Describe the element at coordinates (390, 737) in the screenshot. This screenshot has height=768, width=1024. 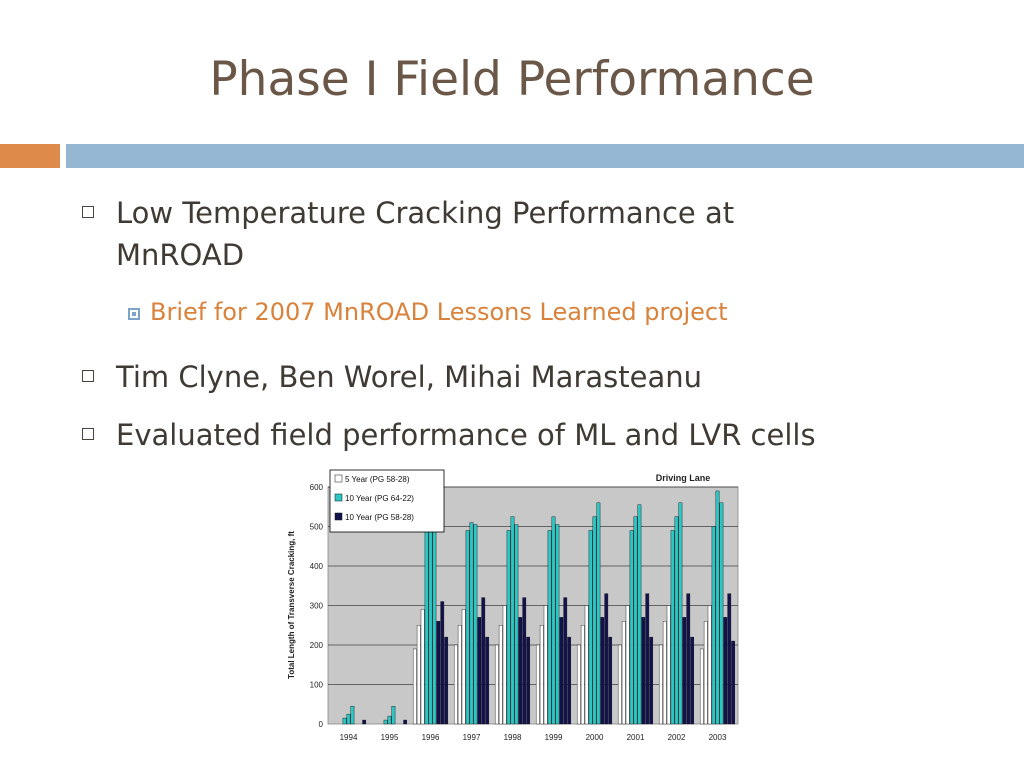
I see `x-tick-label: 1995` at that location.